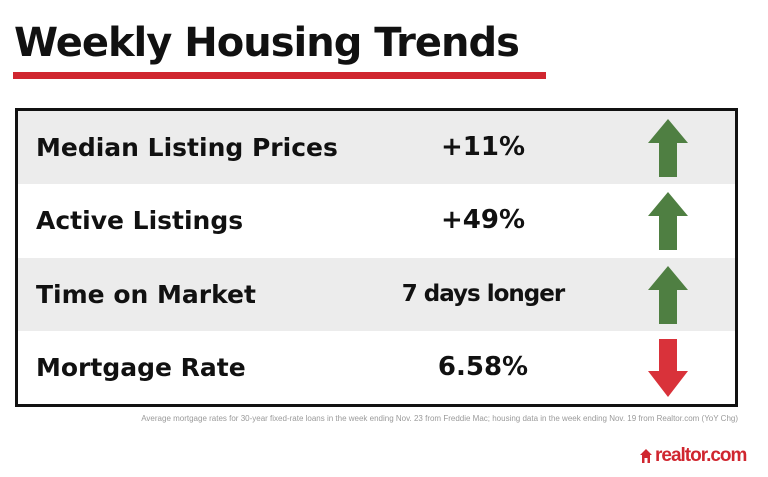 Image resolution: width=768 pixels, height=477 pixels. I want to click on metric-value: +11%, so click(483, 147).